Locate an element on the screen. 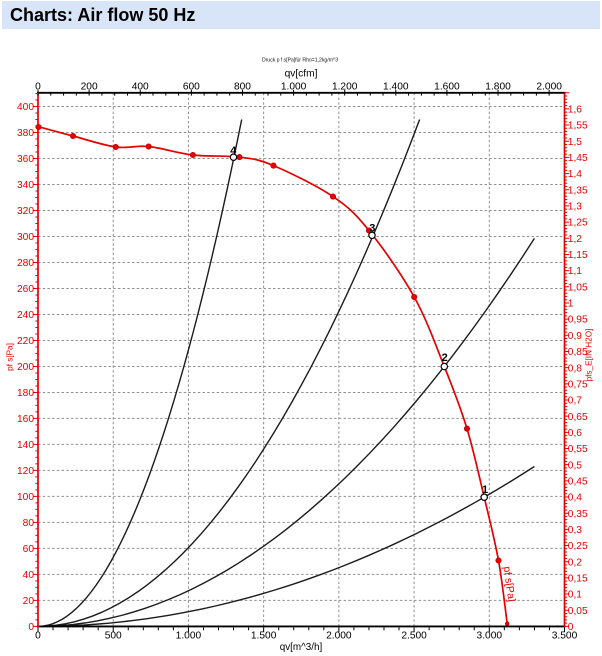  svg-text: 1.600 is located at coordinates (447, 87).